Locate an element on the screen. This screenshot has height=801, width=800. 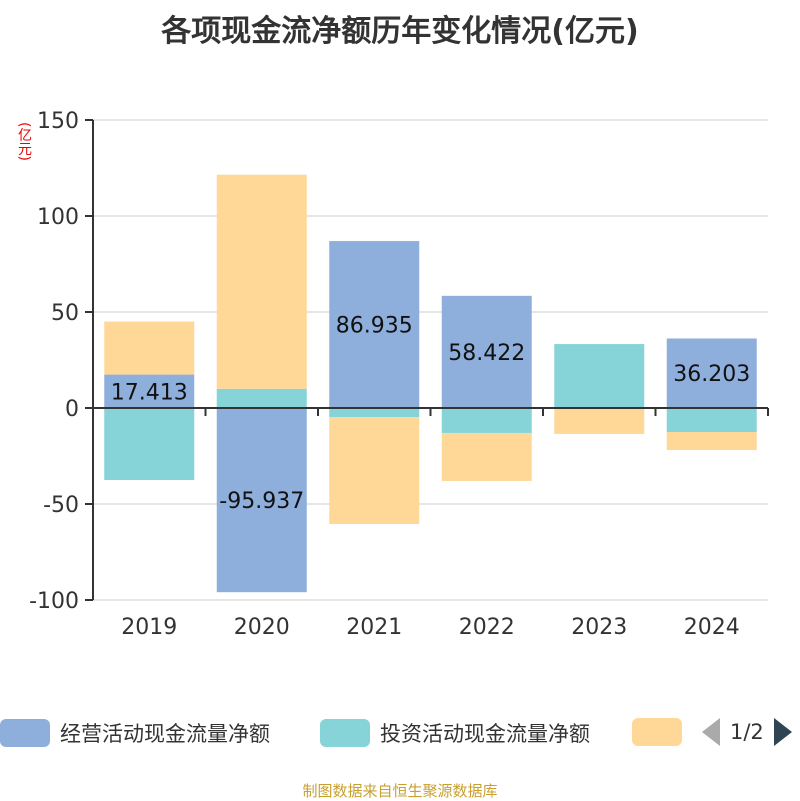
x-tick-label: 2024 is located at coordinates (712, 627).